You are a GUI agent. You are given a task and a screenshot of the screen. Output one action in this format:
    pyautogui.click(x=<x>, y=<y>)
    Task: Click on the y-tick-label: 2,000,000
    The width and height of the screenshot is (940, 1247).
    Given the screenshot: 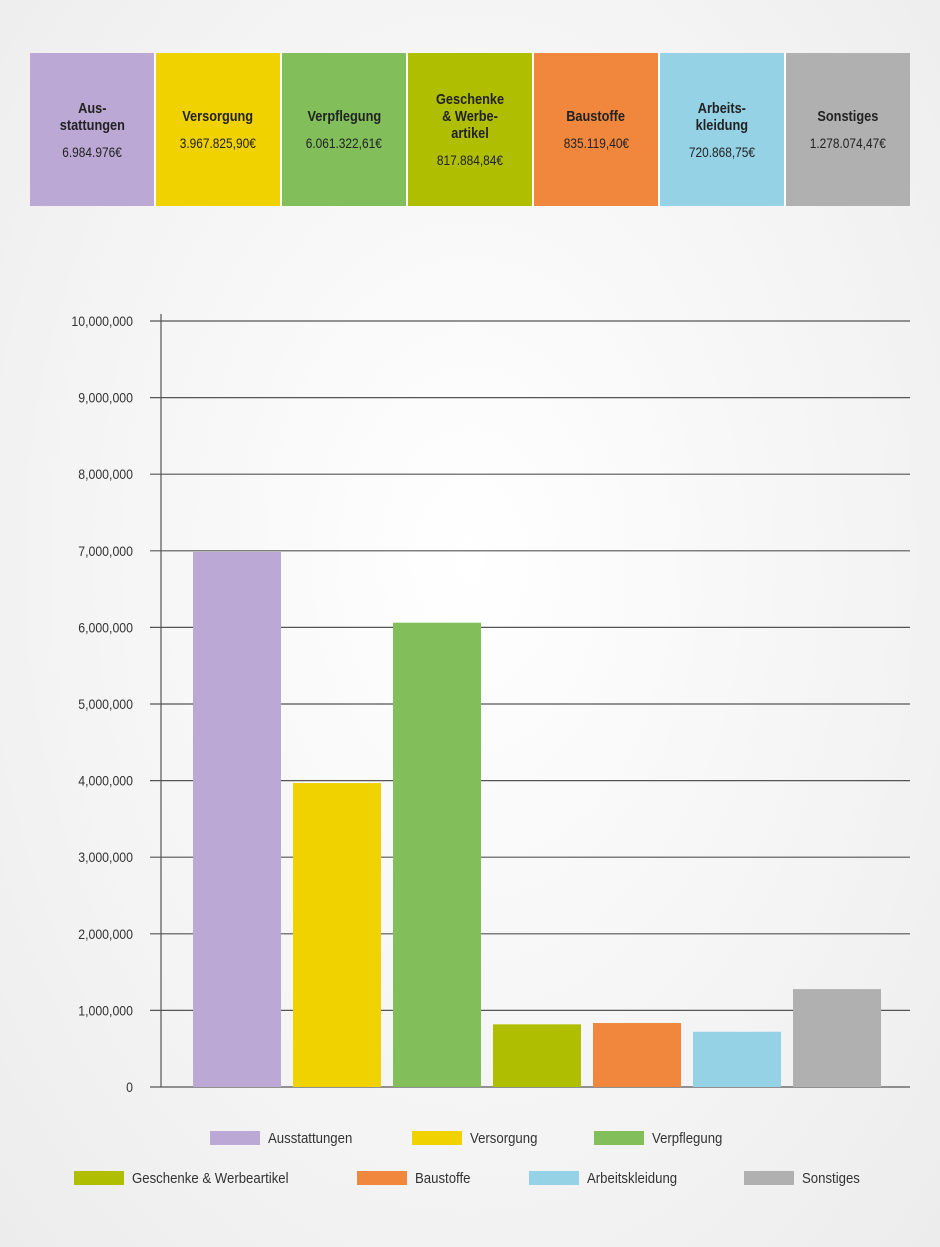 What is the action you would take?
    pyautogui.click(x=105, y=934)
    